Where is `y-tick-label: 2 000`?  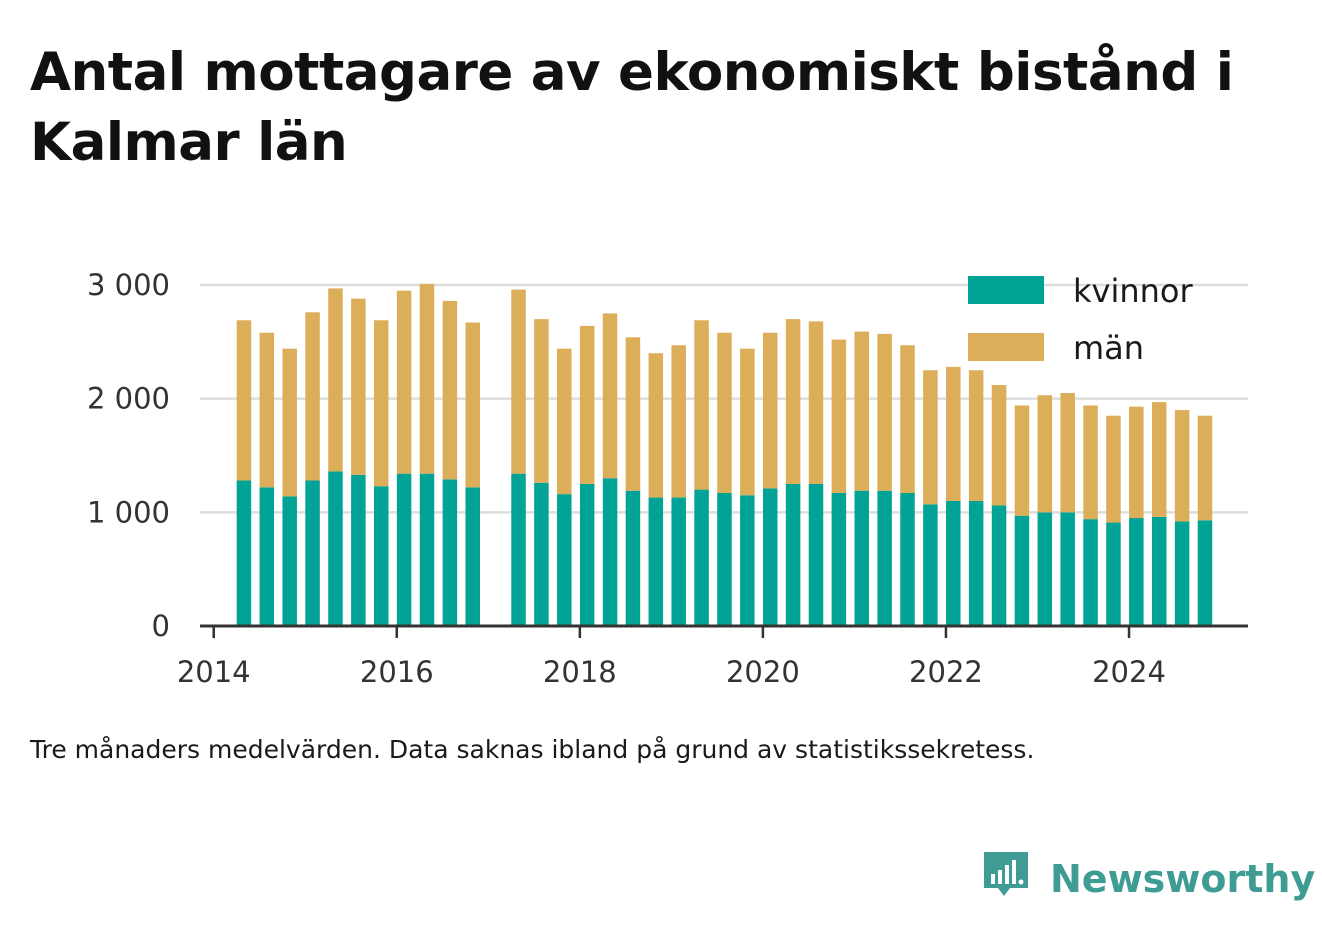
y-tick-label: 2 000 is located at coordinates (128, 399).